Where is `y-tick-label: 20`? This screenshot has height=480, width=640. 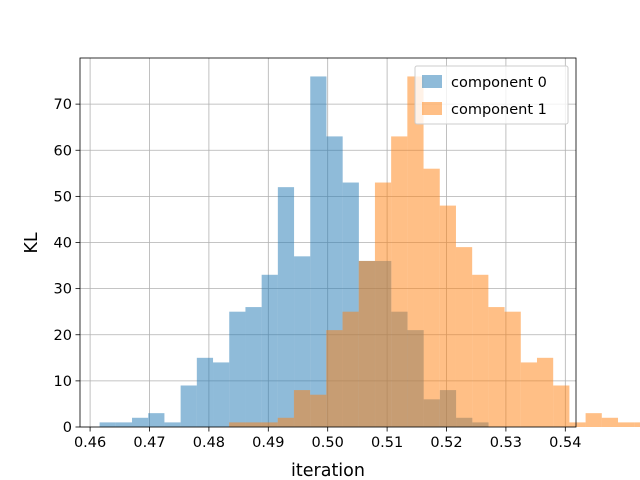
y-tick-label: 20 is located at coordinates (63, 336).